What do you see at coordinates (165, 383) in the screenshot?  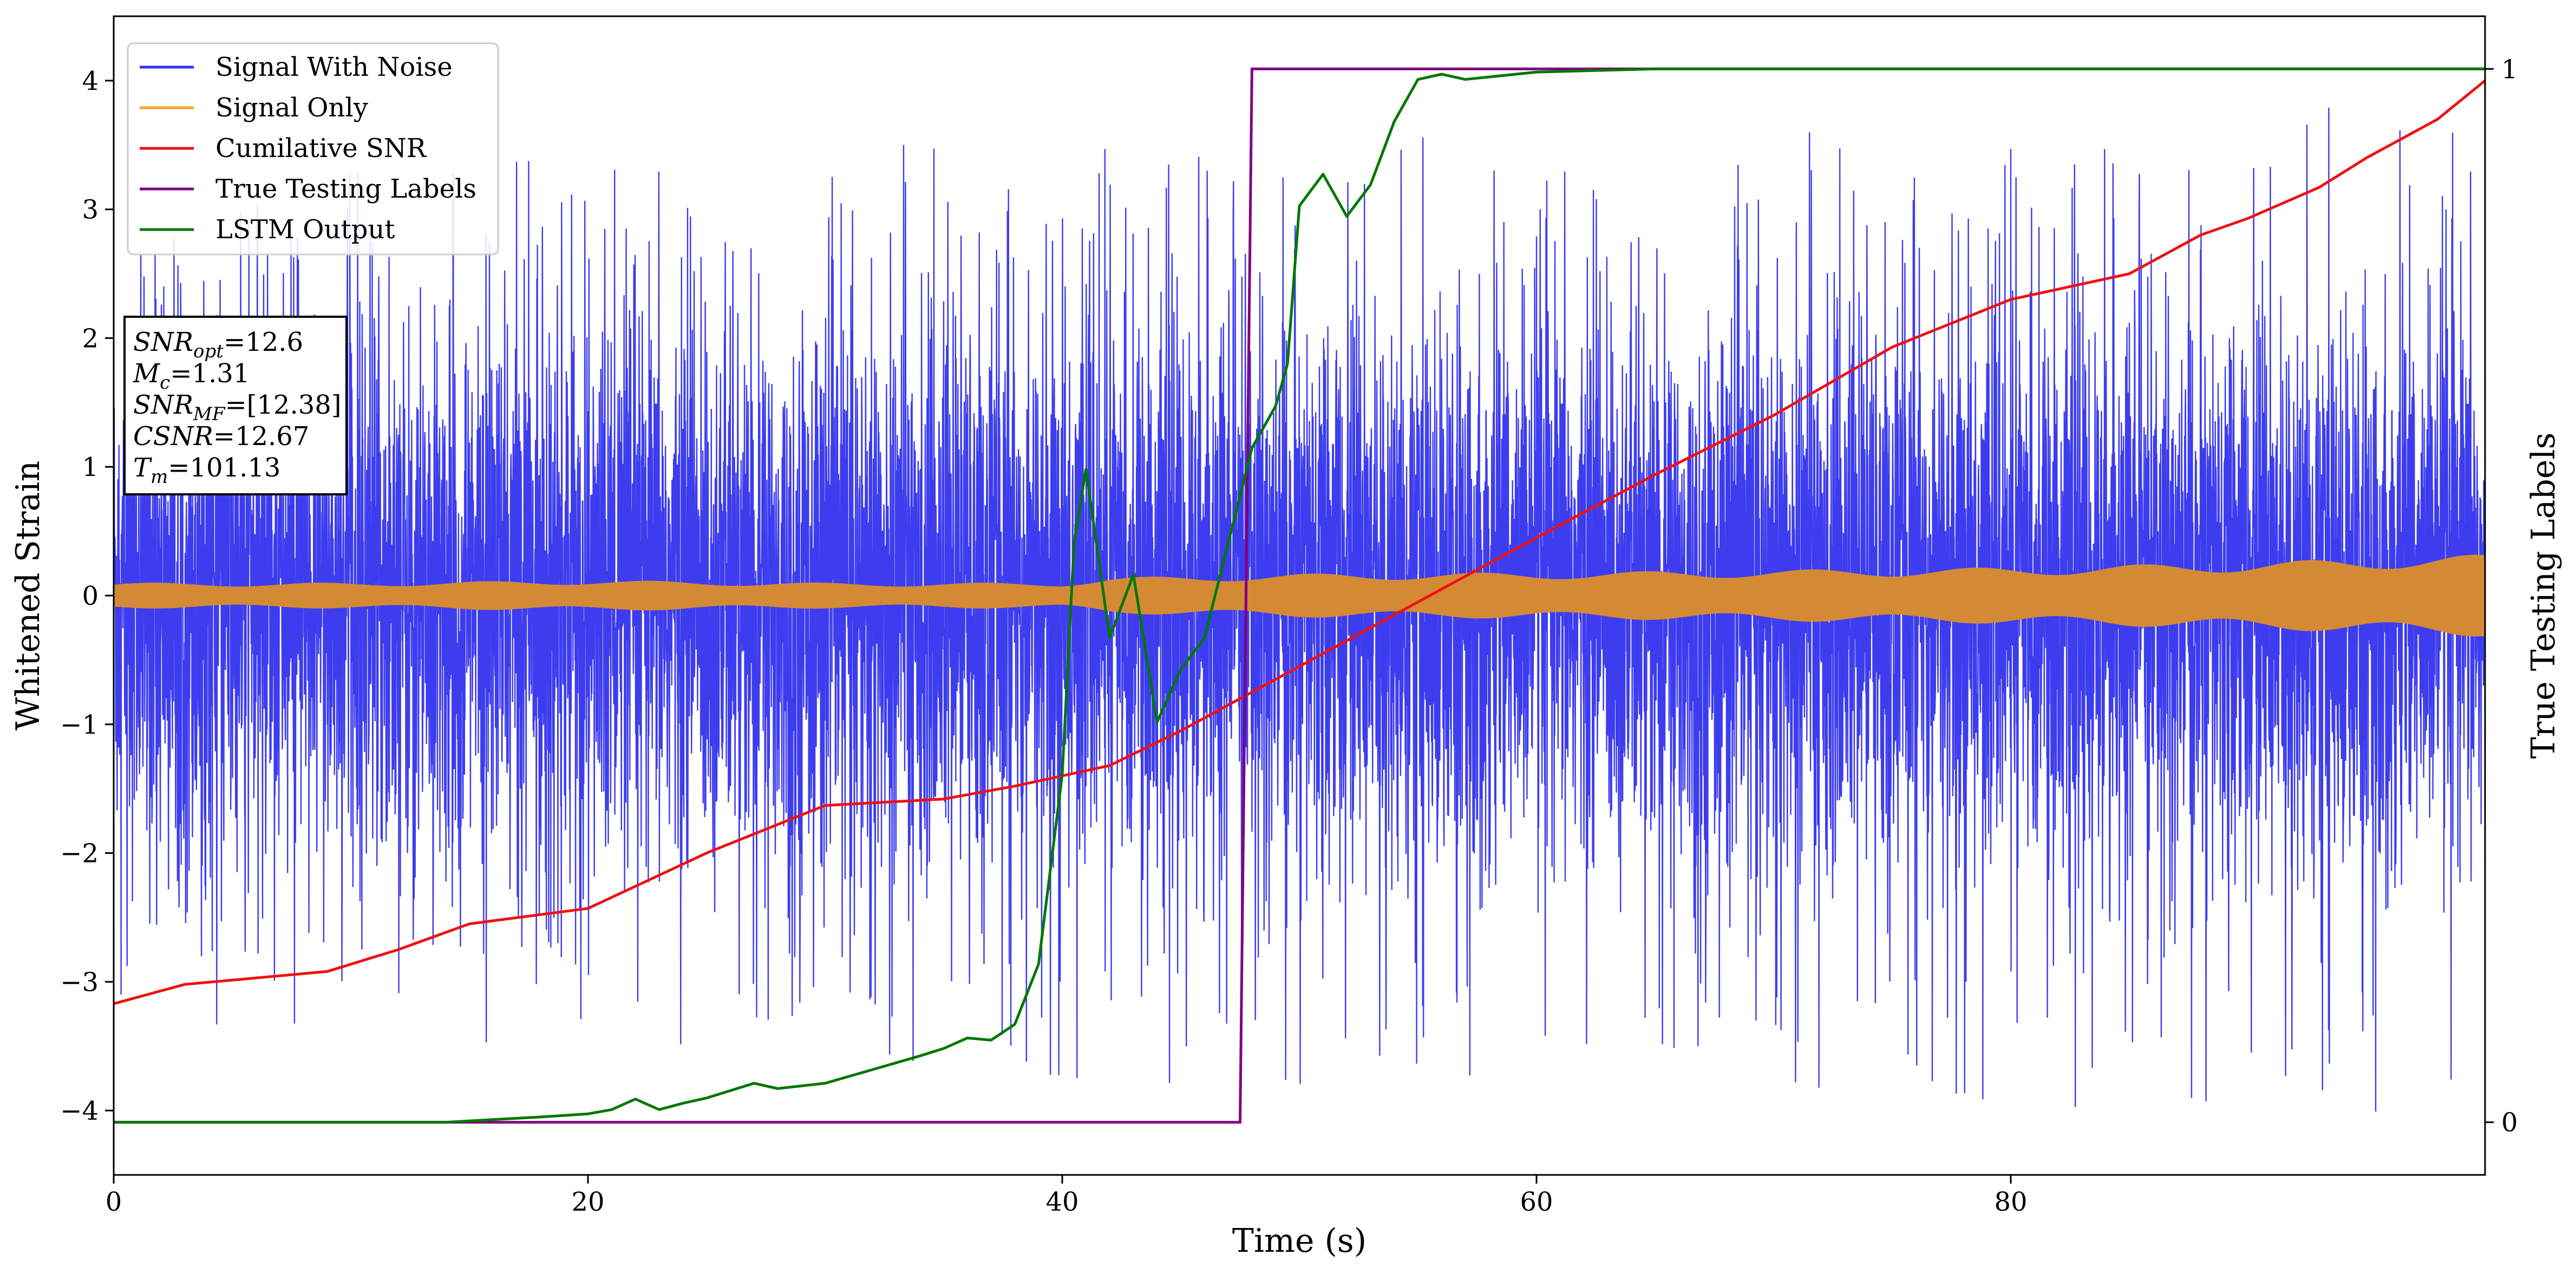 I see `annotation-subscript: c` at bounding box center [165, 383].